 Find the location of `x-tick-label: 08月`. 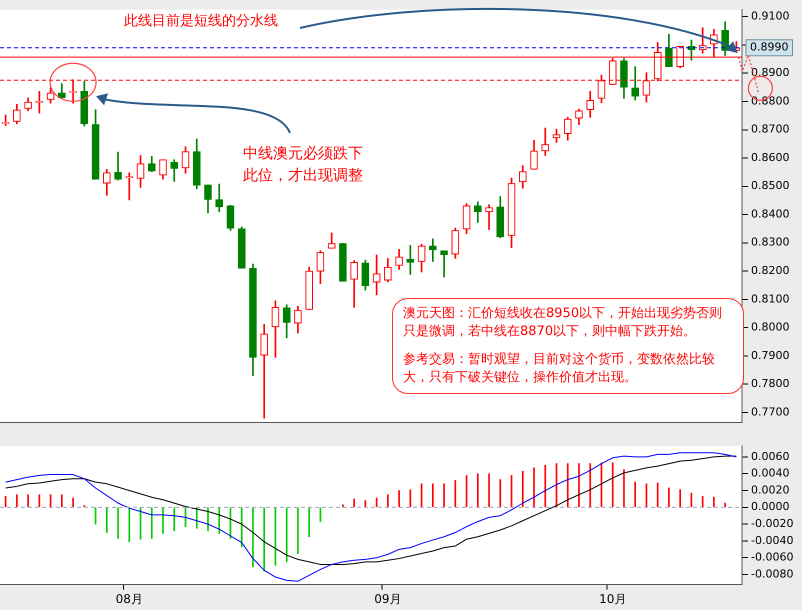

x-tick-label: 08月 is located at coordinates (129, 599).